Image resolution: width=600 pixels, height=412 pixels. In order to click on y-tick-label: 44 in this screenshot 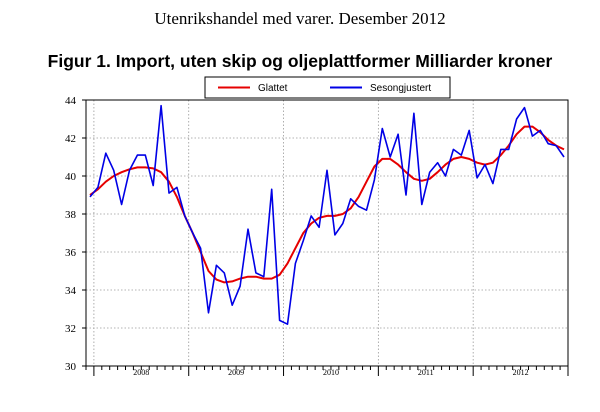, I will do `click(71, 101)`.